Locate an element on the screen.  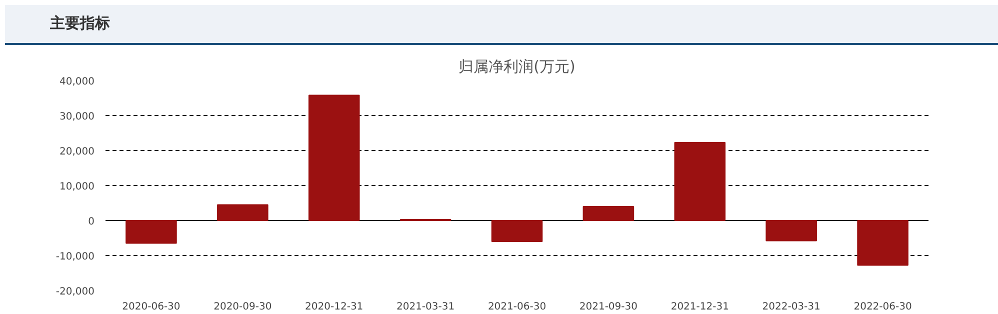
x-tick-label: 2021-09-30 is located at coordinates (608, 307).